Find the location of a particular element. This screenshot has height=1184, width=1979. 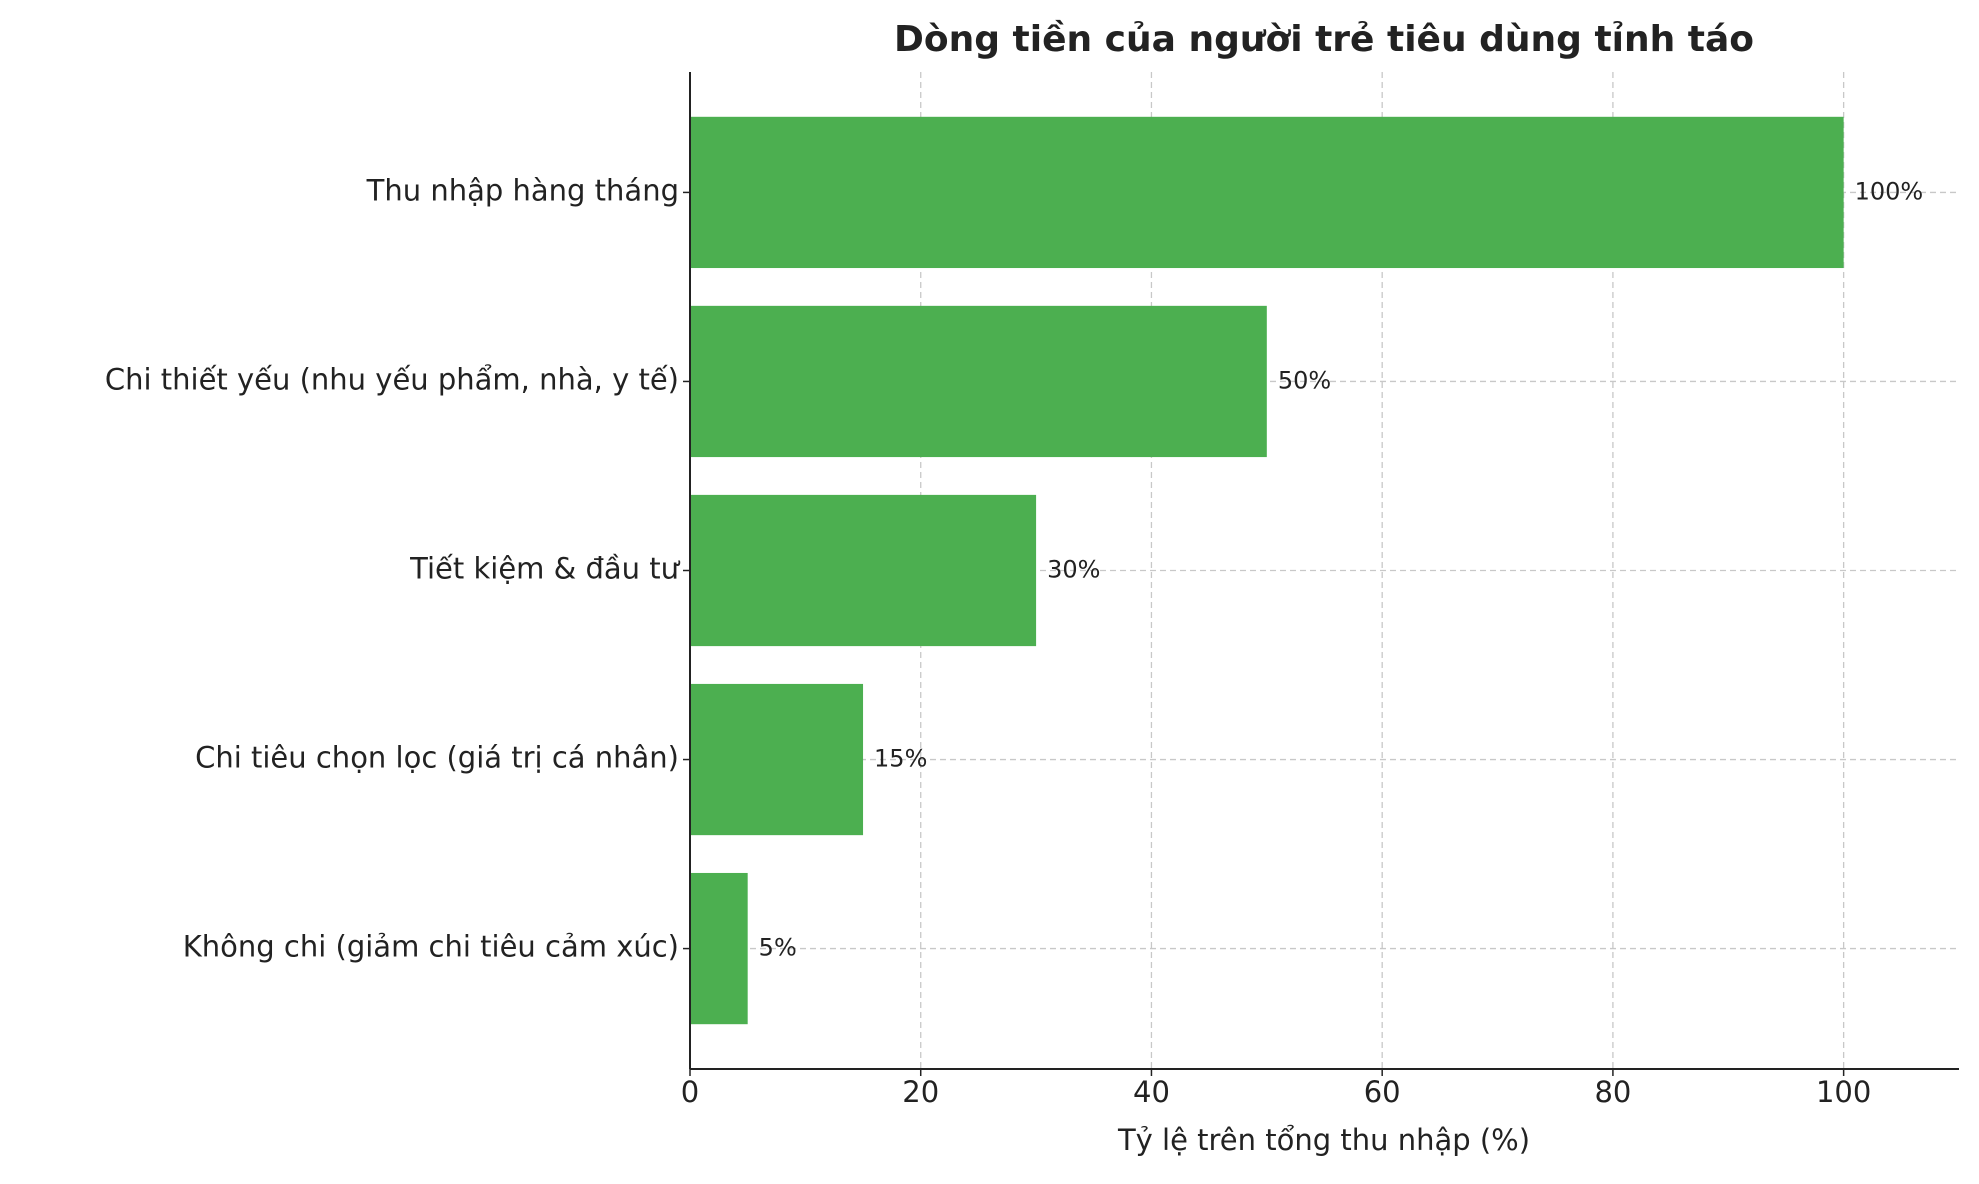

y-tick-label: Chi tiêu chọn lọc (giá trị cá nhân) is located at coordinates (437, 758).